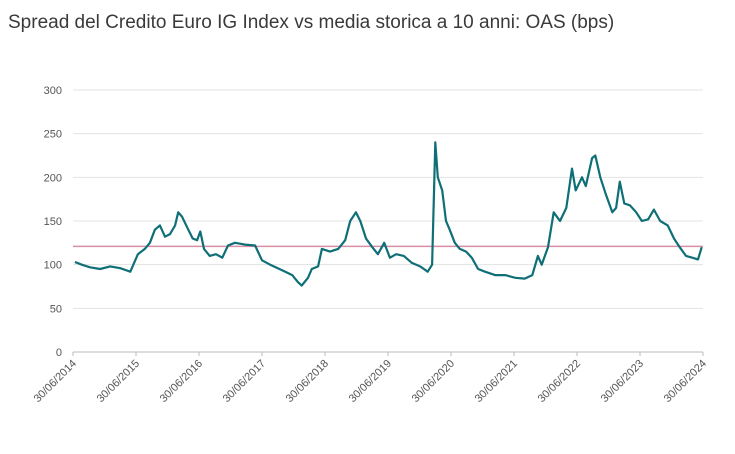 This screenshot has width=735, height=454. I want to click on x-tick-label: 30/06/2018, so click(307, 381).